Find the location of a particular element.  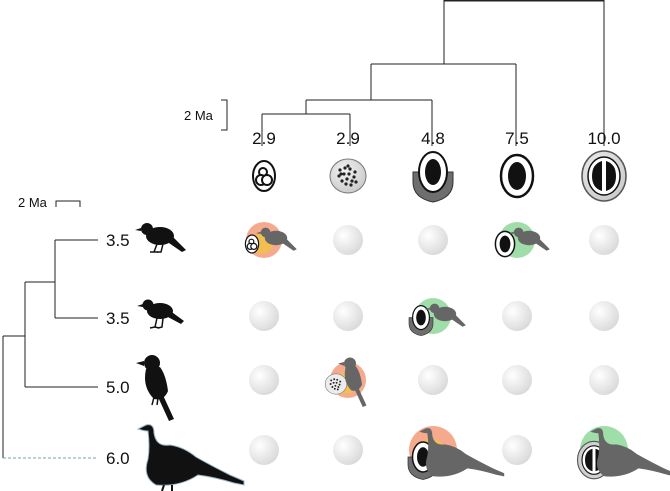

top-scale-bar: 2 Ma is located at coordinates (206, 115).